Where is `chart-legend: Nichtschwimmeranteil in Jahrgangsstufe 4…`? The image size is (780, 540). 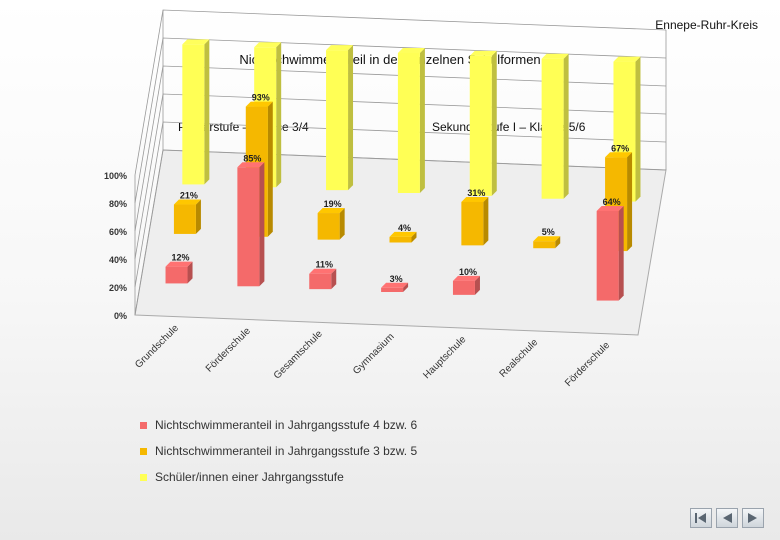 chart-legend: Nichtschwimmeranteil in Jahrgangsstufe 4… is located at coordinates (278, 451).